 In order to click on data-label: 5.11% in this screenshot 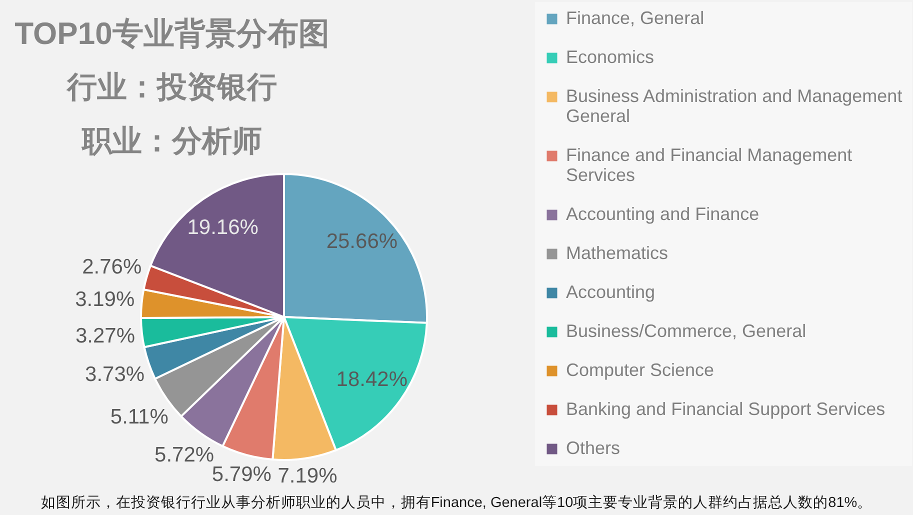, I will do `click(139, 416)`.